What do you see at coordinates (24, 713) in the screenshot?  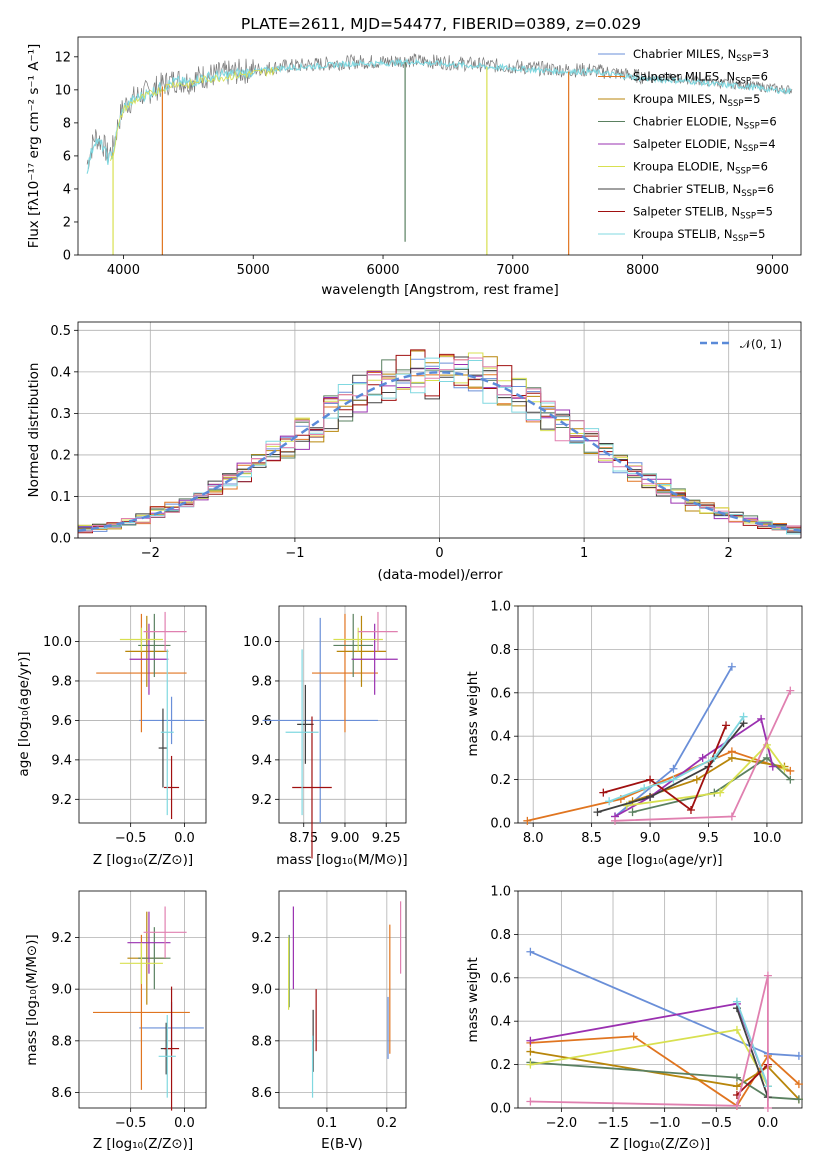 I see `age-vs-metallicity-ylabel: age [log₁₀(age/yr)]` at bounding box center [24, 713].